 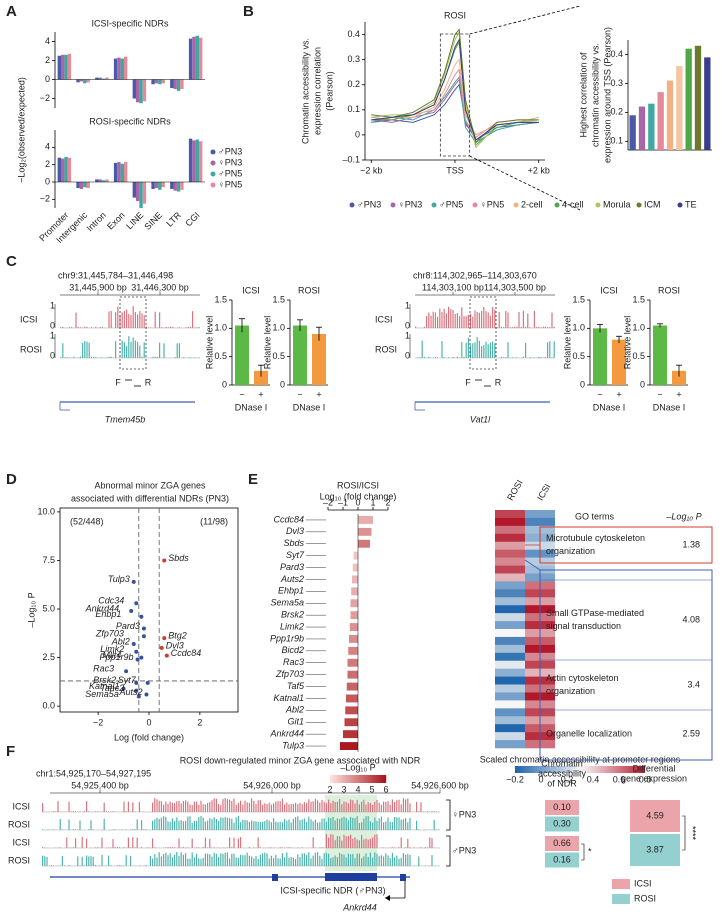 I want to click on category-label: Ppp1r9b, so click(x=287, y=638).